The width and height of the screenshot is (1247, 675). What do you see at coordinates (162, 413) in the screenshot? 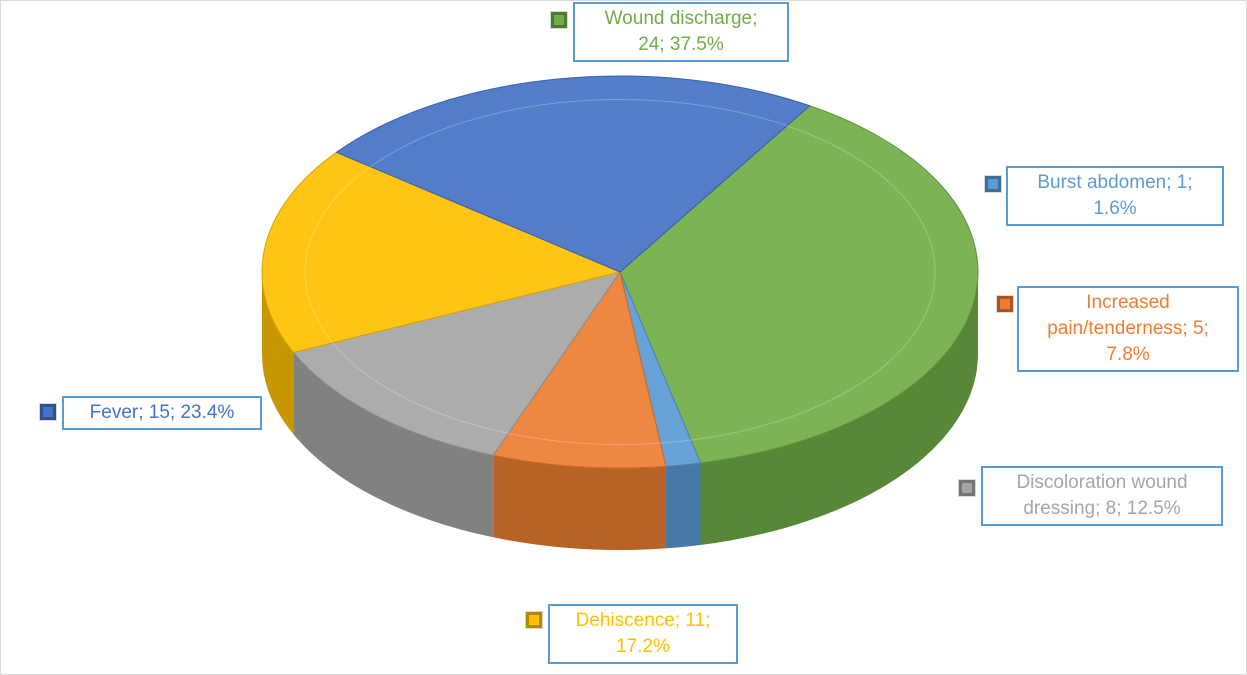
I see `data-label-fever: Fever; 15; 23.4%` at bounding box center [162, 413].